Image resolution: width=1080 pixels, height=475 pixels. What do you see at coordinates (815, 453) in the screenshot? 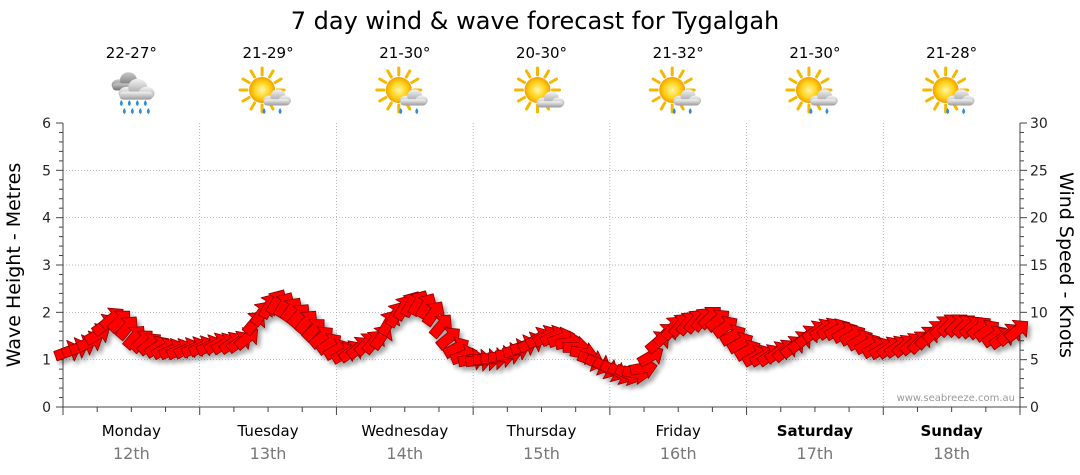
I see `day-date-label: 17th` at bounding box center [815, 453].